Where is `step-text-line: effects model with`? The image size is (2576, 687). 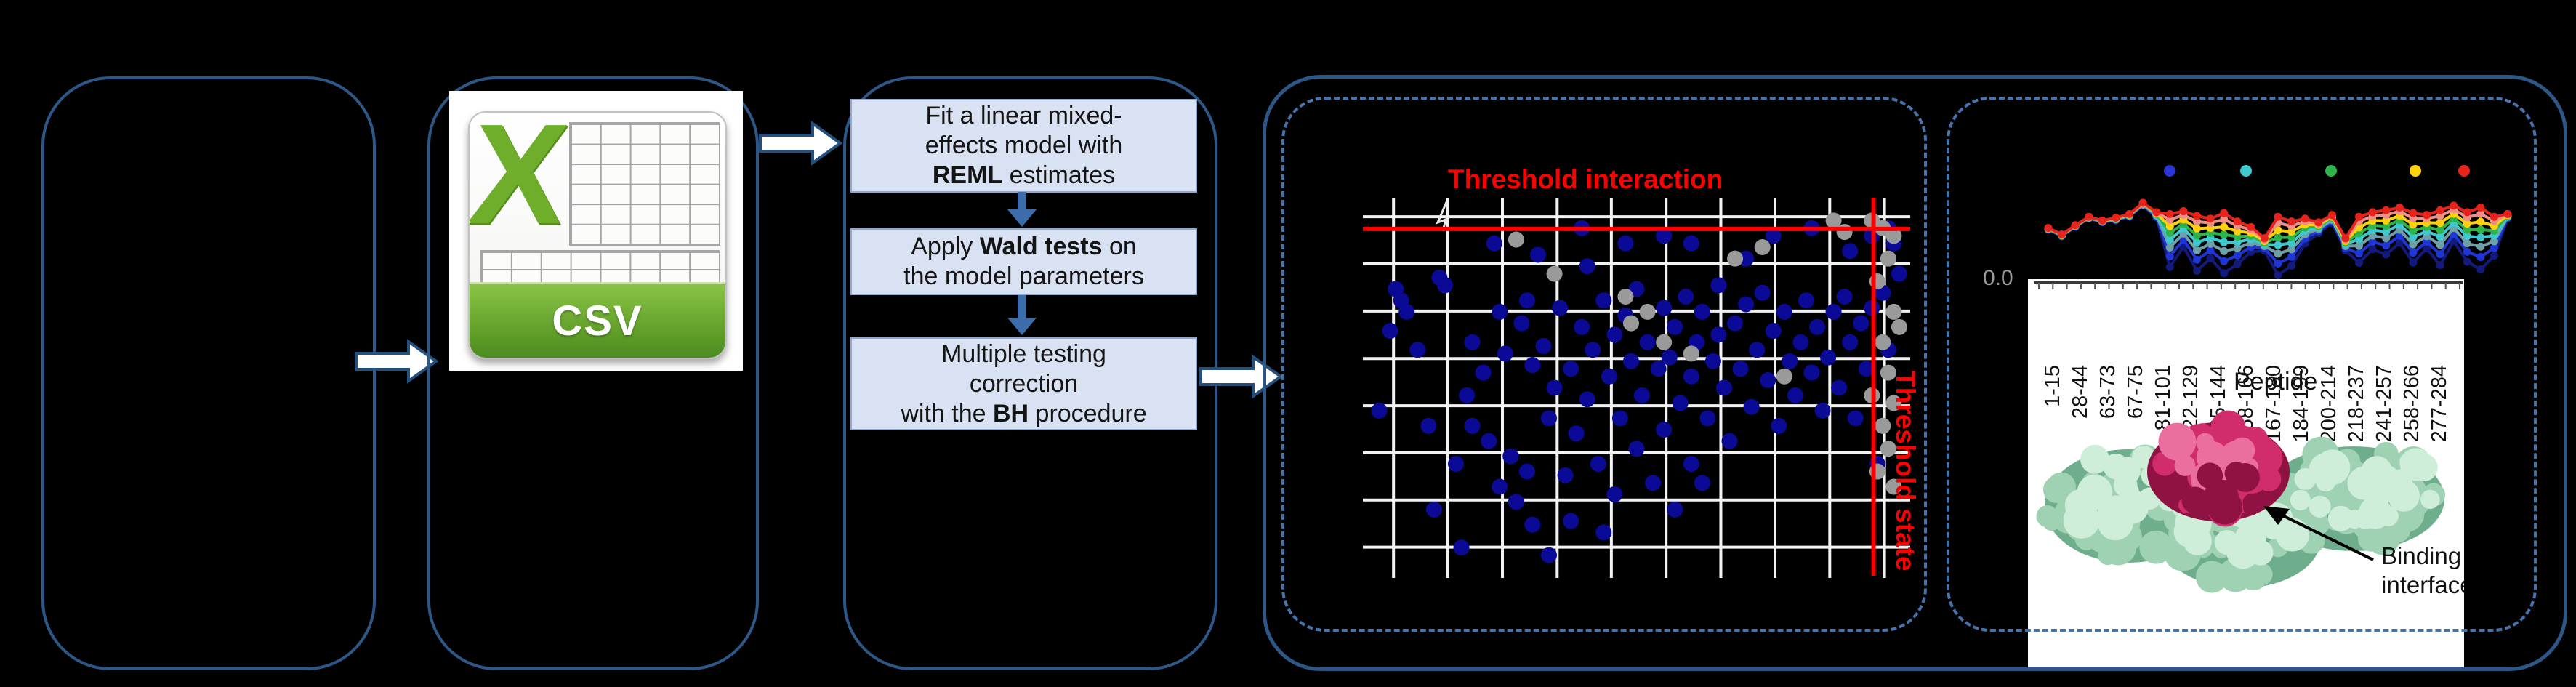 step-text-line: effects model with is located at coordinates (1024, 145).